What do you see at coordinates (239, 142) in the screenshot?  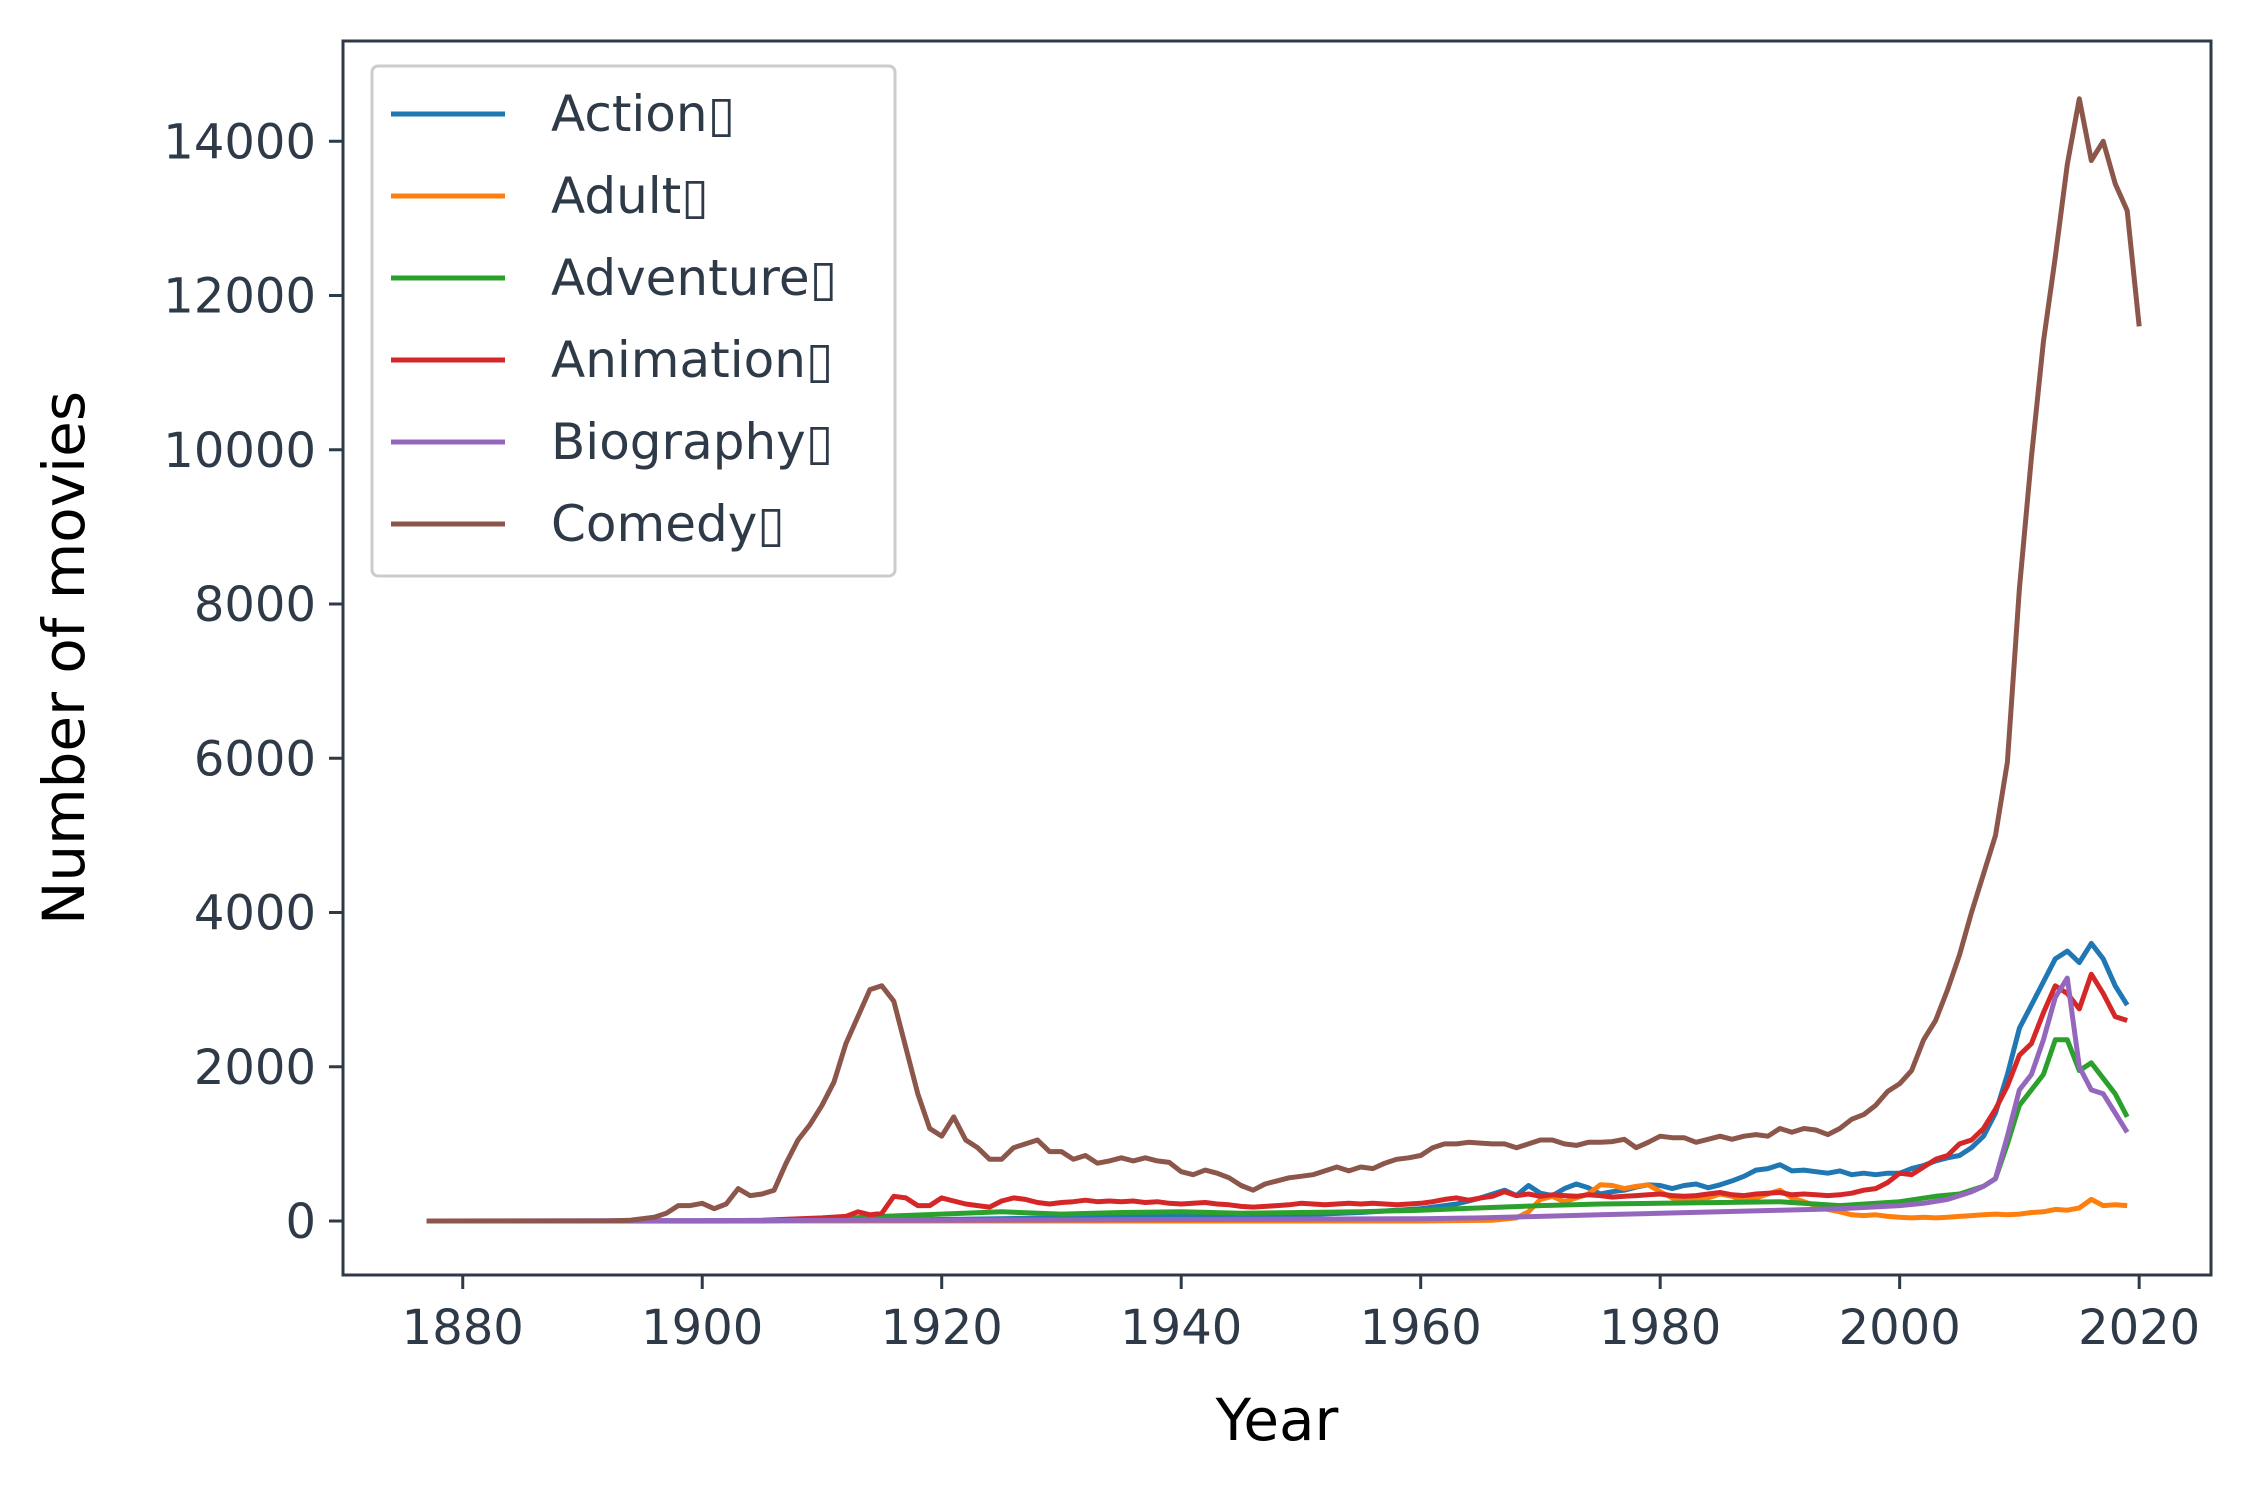 I see `y-tick-label-7: 14000` at bounding box center [239, 142].